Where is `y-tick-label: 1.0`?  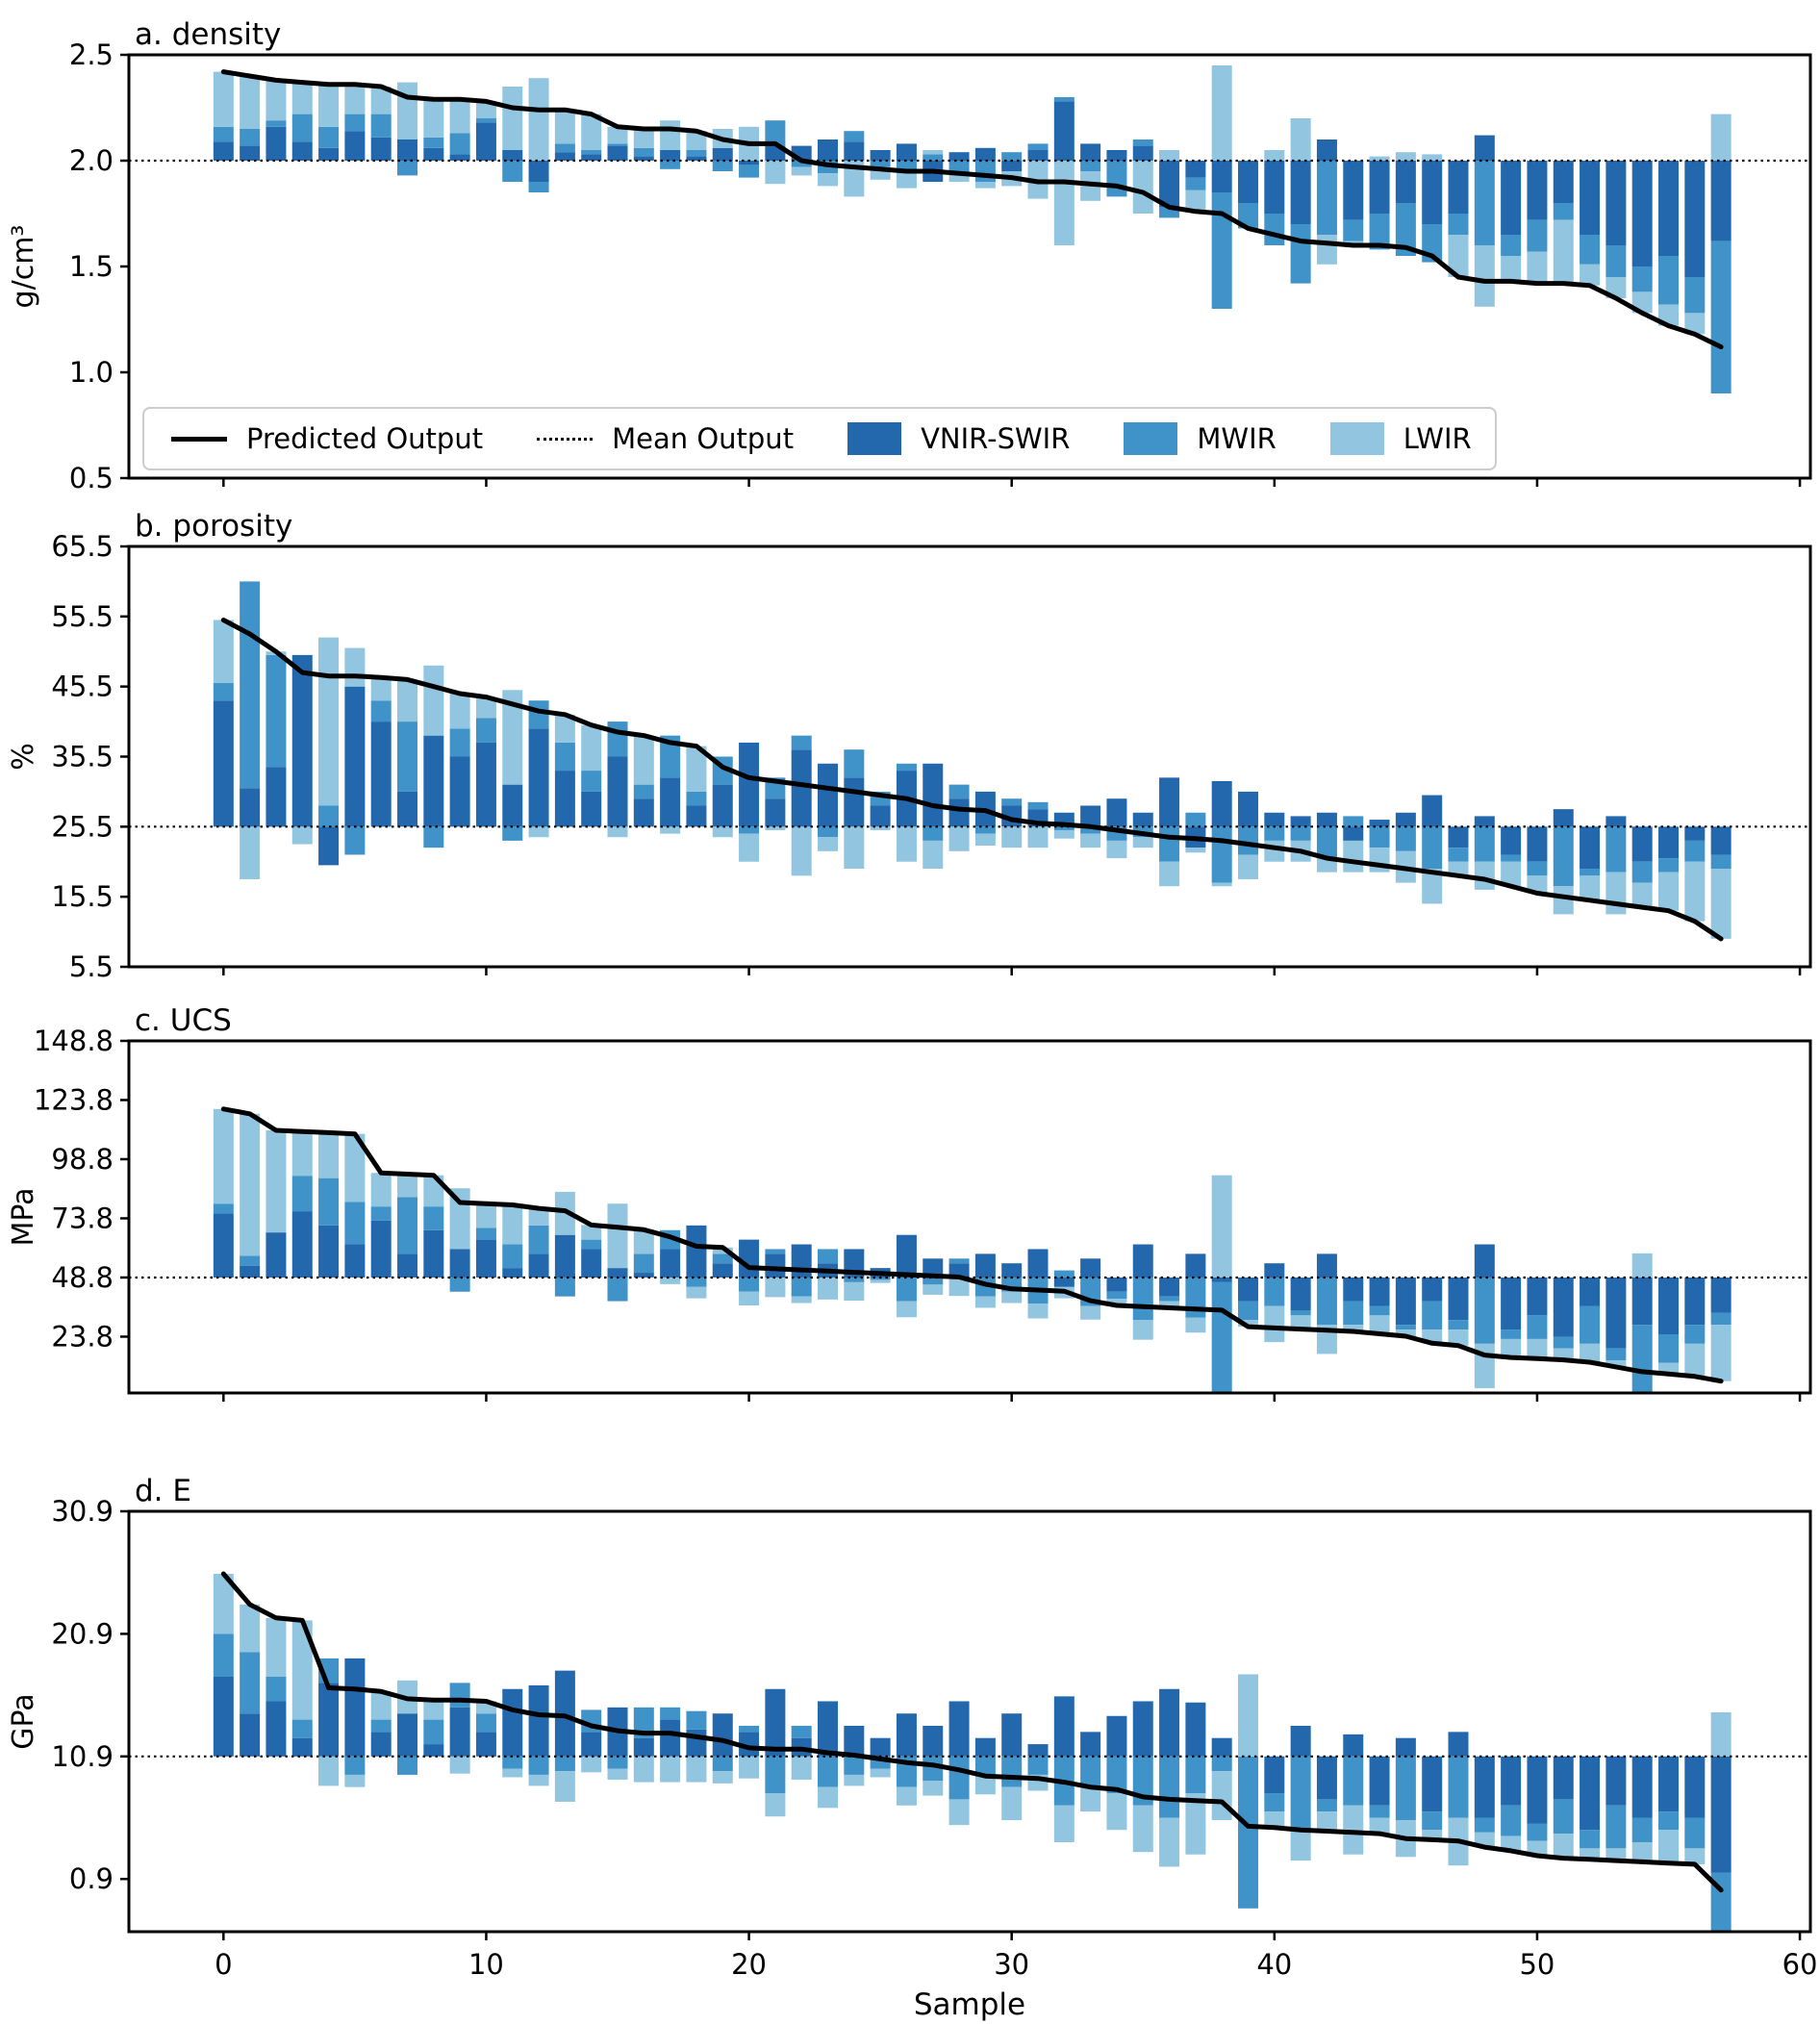
y-tick-label: 1.0 is located at coordinates (91, 372).